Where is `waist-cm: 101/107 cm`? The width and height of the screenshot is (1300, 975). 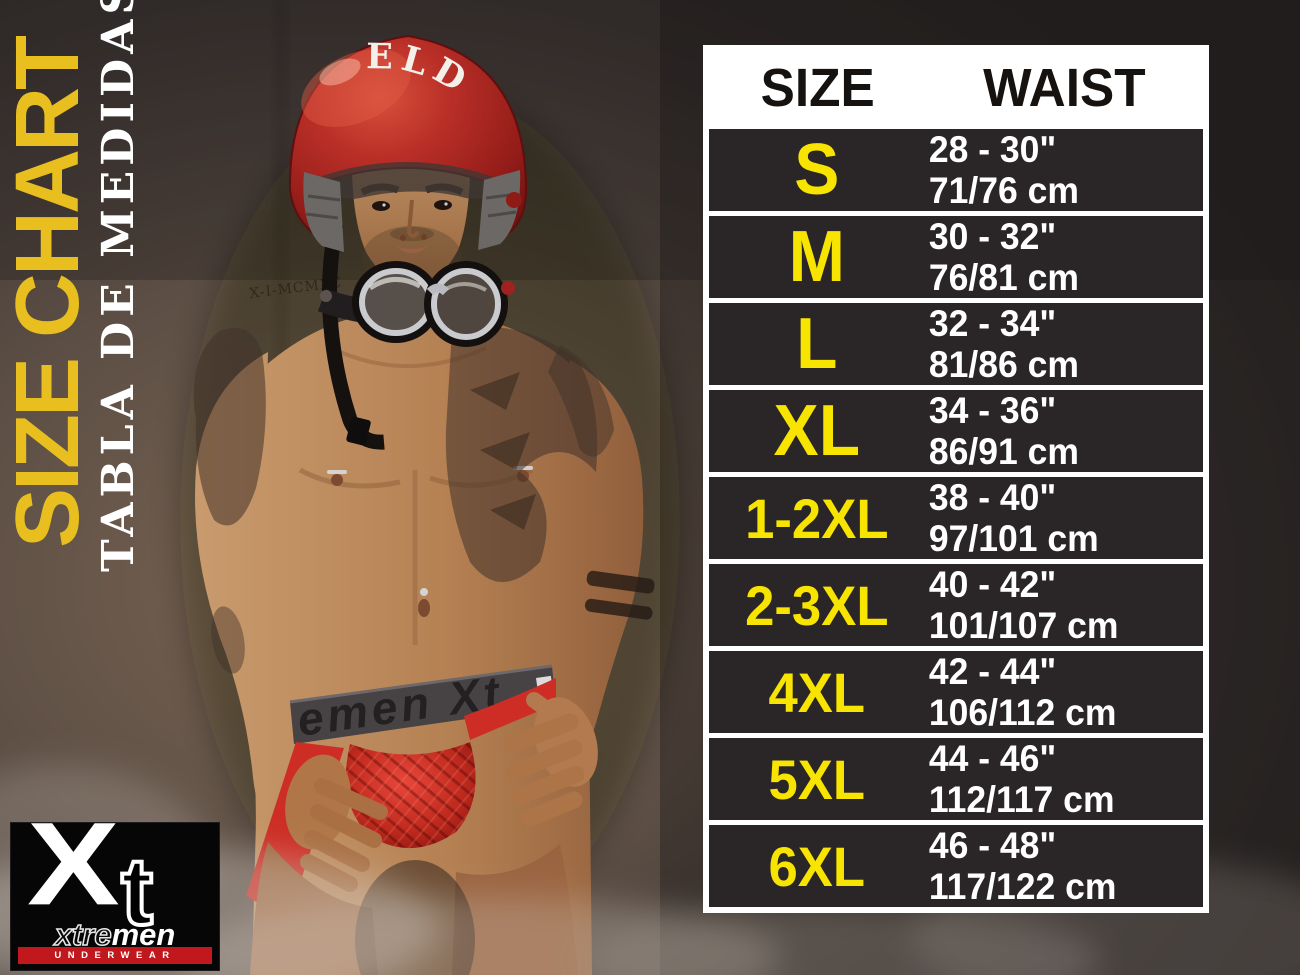 waist-cm: 101/107 cm is located at coordinates (1023, 625).